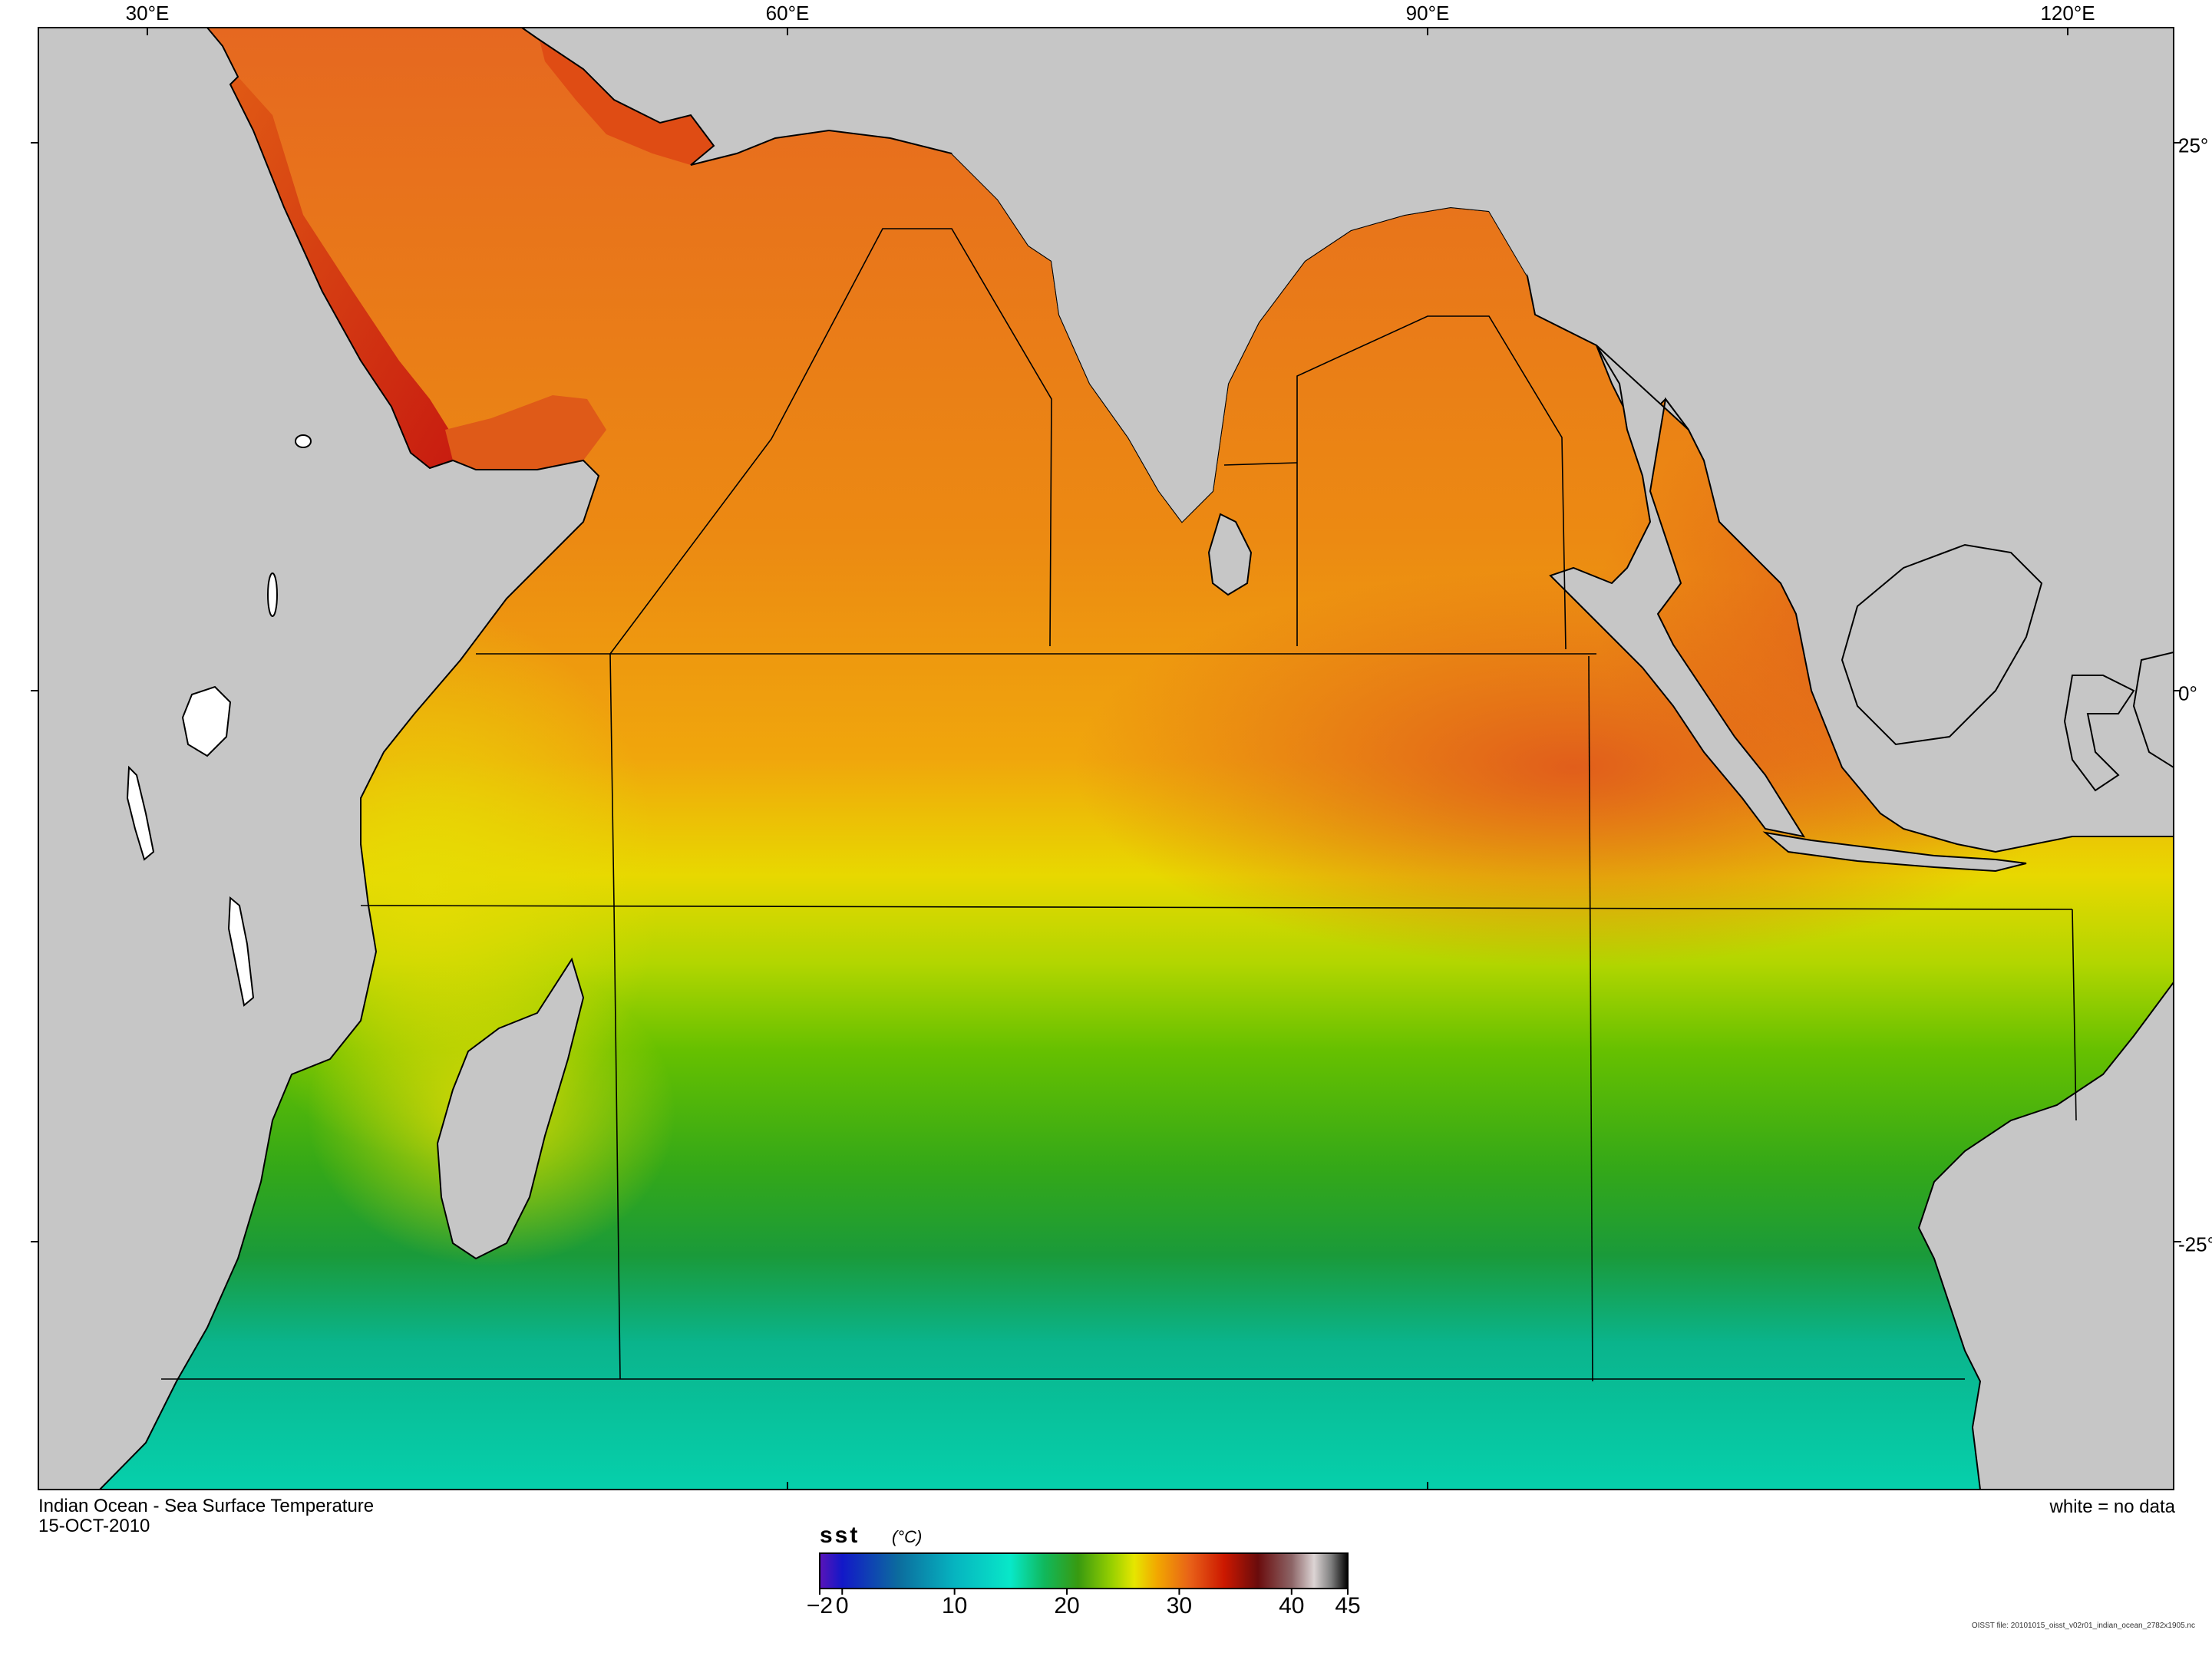  What do you see at coordinates (1292, 1605) in the screenshot?
I see `colorbar-tick-label: 40` at bounding box center [1292, 1605].